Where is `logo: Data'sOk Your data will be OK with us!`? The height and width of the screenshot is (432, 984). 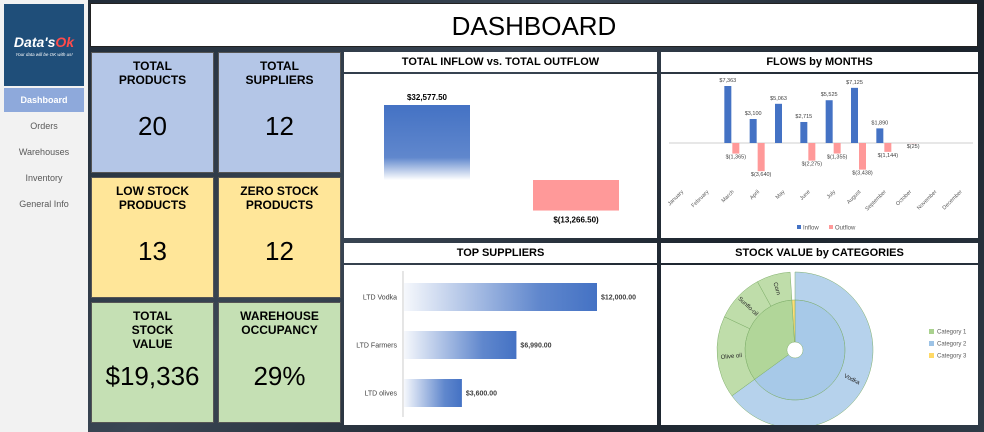
logo: Data'sOk Your data will be OK with us! is located at coordinates (44, 45).